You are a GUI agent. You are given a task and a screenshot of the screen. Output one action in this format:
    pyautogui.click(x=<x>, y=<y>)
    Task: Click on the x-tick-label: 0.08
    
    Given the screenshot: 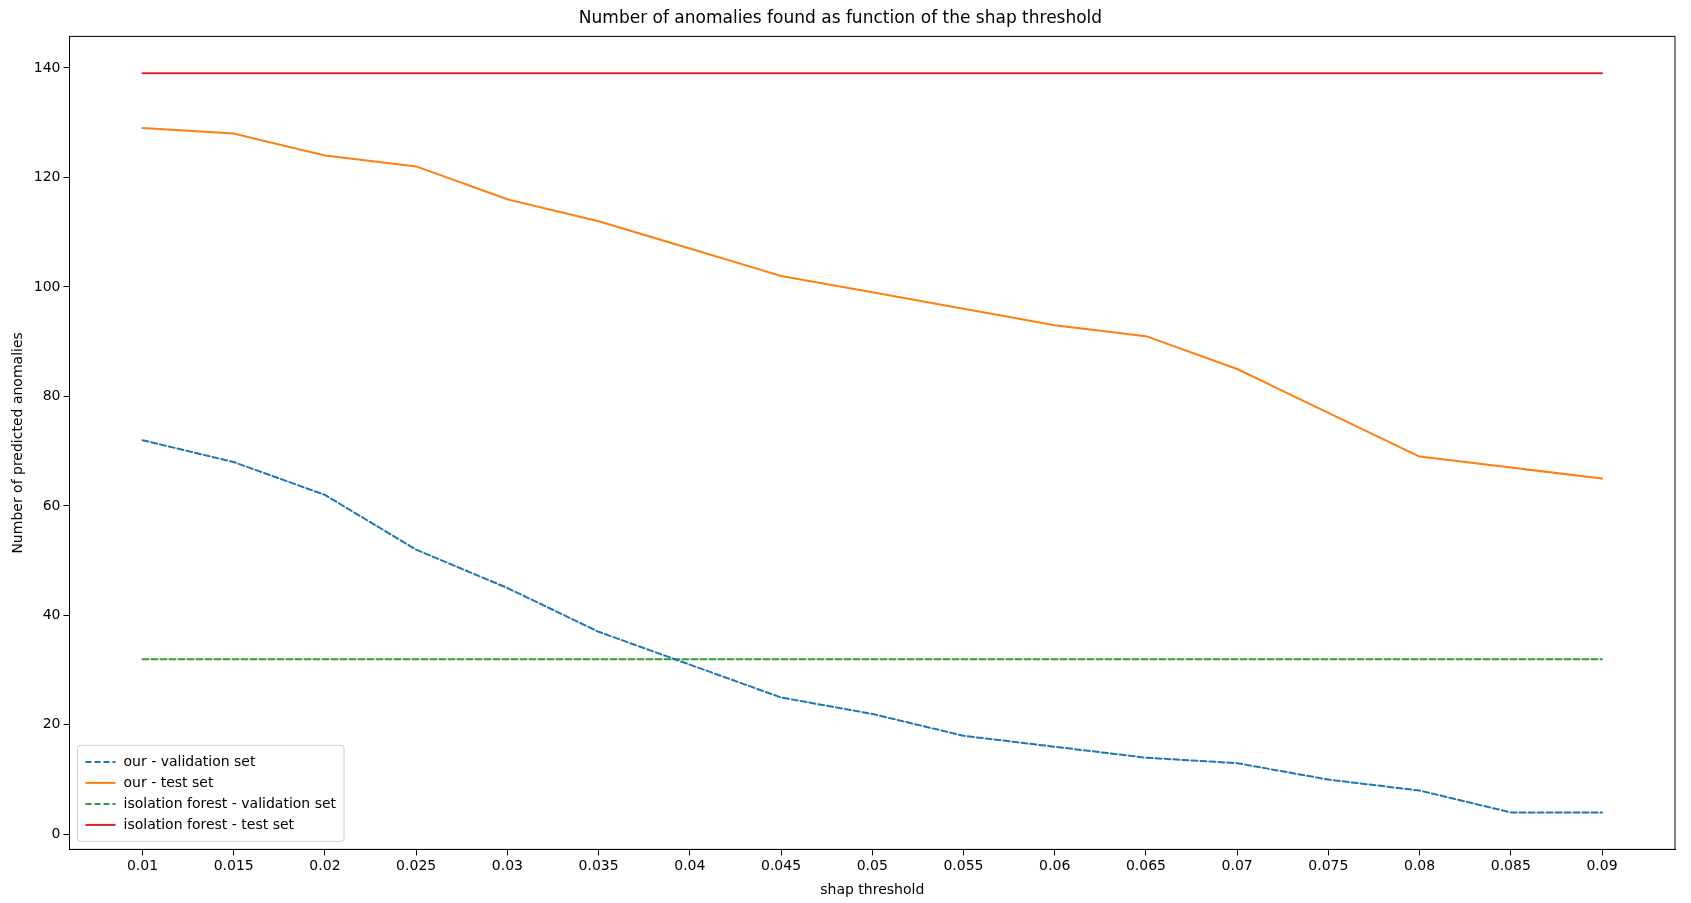 What is the action you would take?
    pyautogui.click(x=1420, y=865)
    